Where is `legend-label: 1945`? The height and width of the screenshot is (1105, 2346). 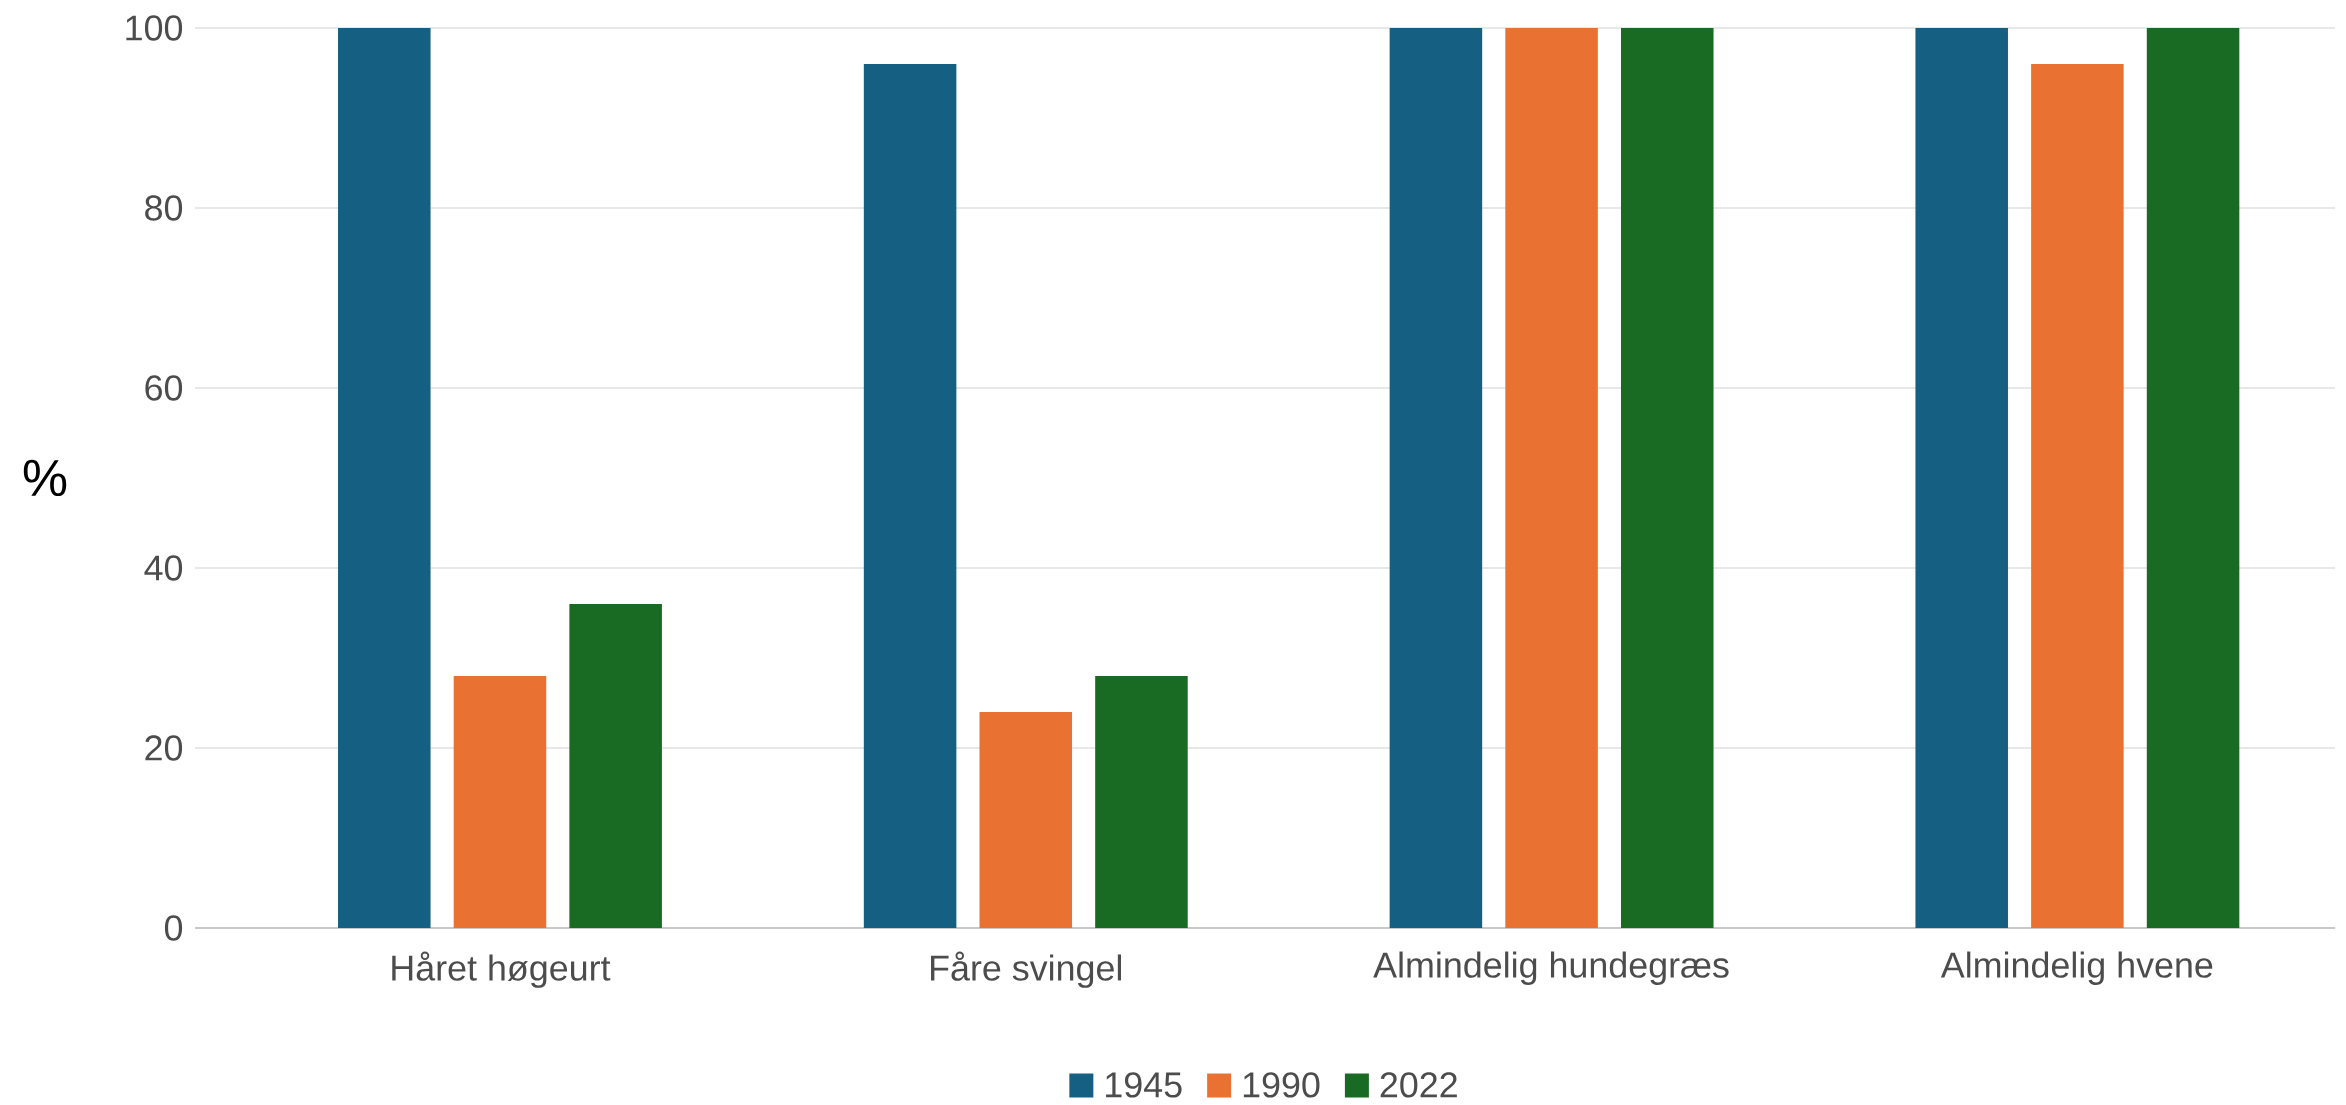 legend-label: 1945 is located at coordinates (1144, 1085).